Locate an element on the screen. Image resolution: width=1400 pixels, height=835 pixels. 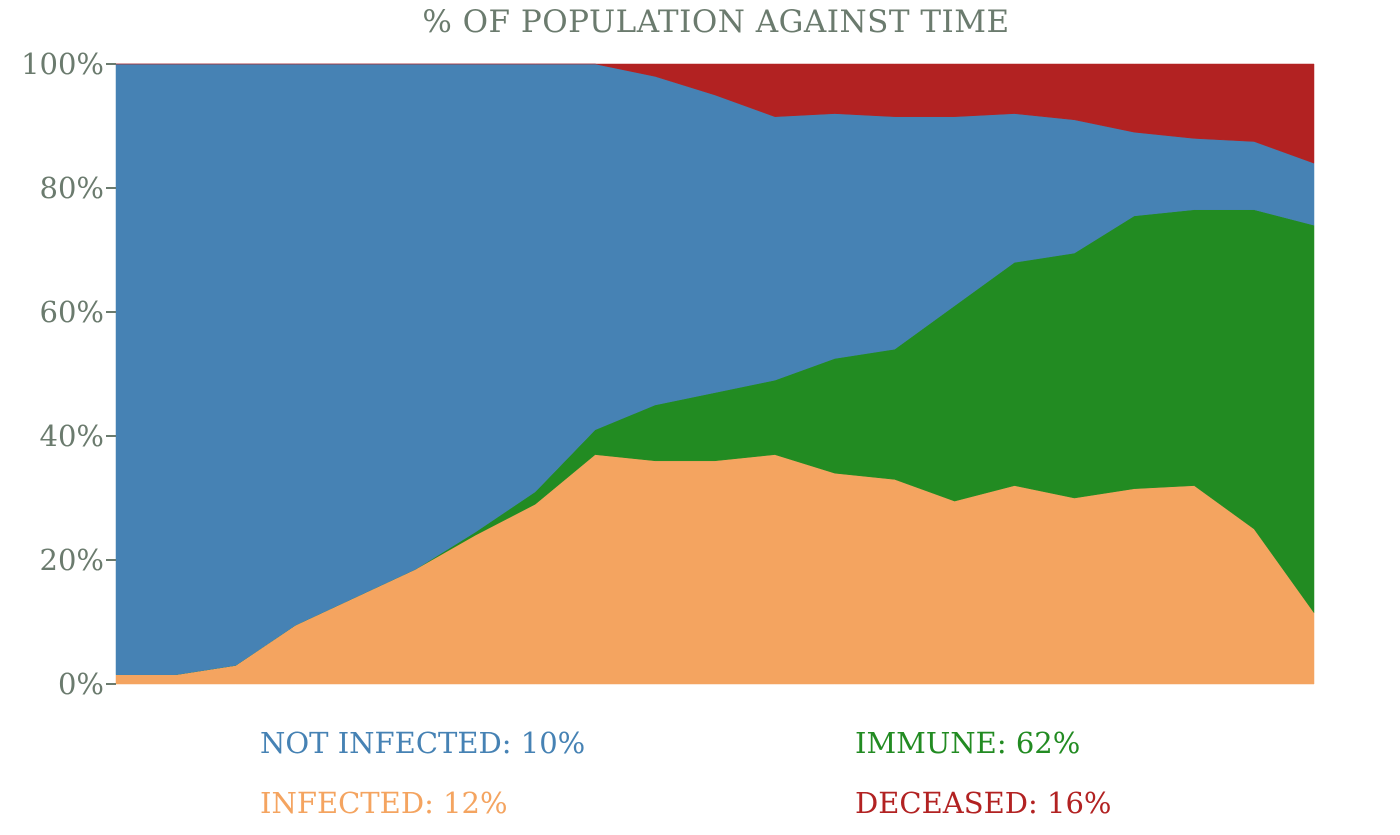
y-tick-label: 40% is located at coordinates (72, 436).